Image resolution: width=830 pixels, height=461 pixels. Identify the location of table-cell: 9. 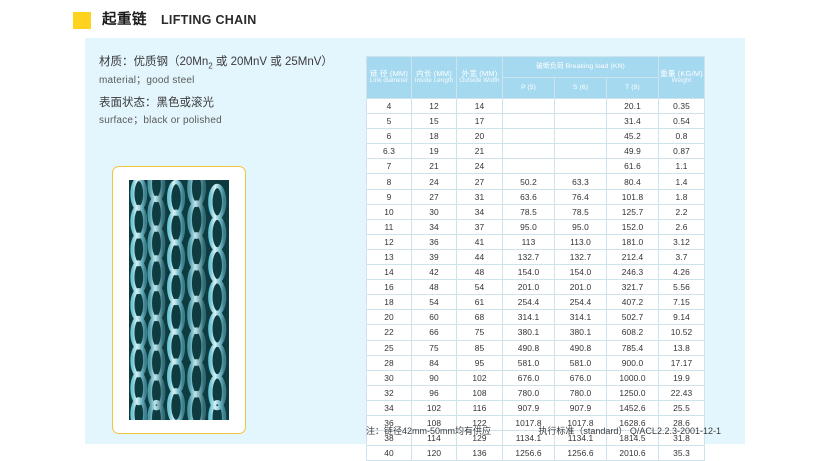
(389, 196).